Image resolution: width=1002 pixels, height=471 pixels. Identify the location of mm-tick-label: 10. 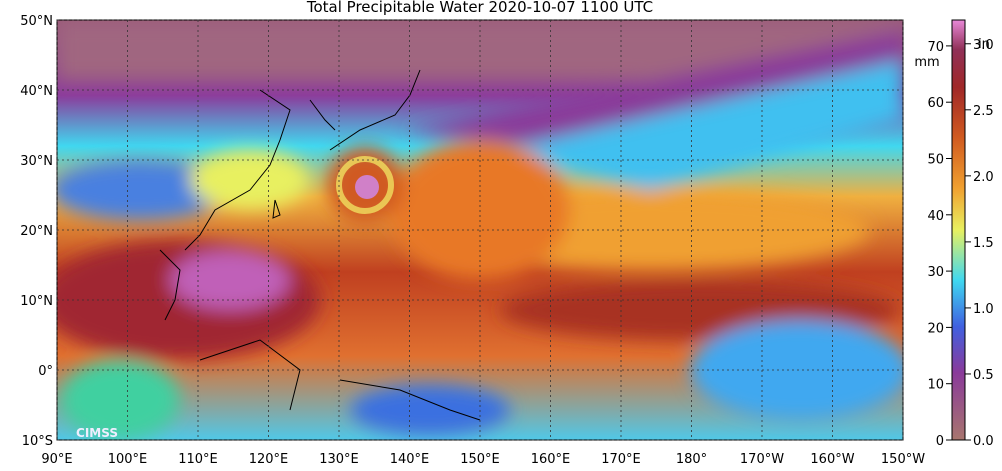
(935, 385).